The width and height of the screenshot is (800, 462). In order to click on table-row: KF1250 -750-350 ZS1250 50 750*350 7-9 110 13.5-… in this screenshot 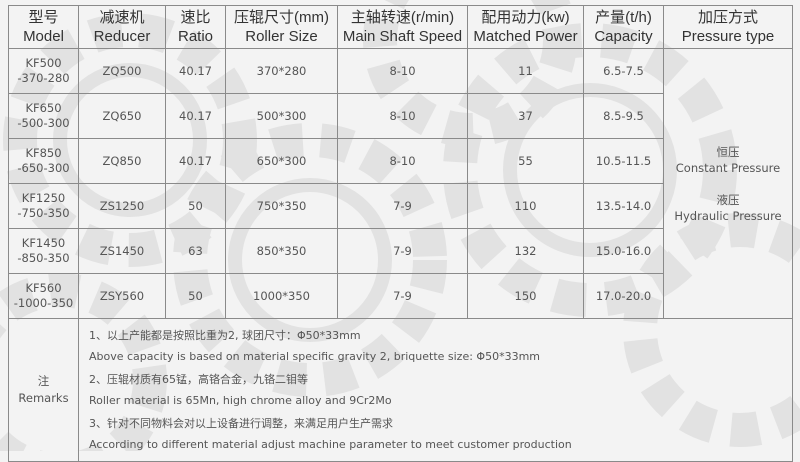, I will do `click(400, 206)`.